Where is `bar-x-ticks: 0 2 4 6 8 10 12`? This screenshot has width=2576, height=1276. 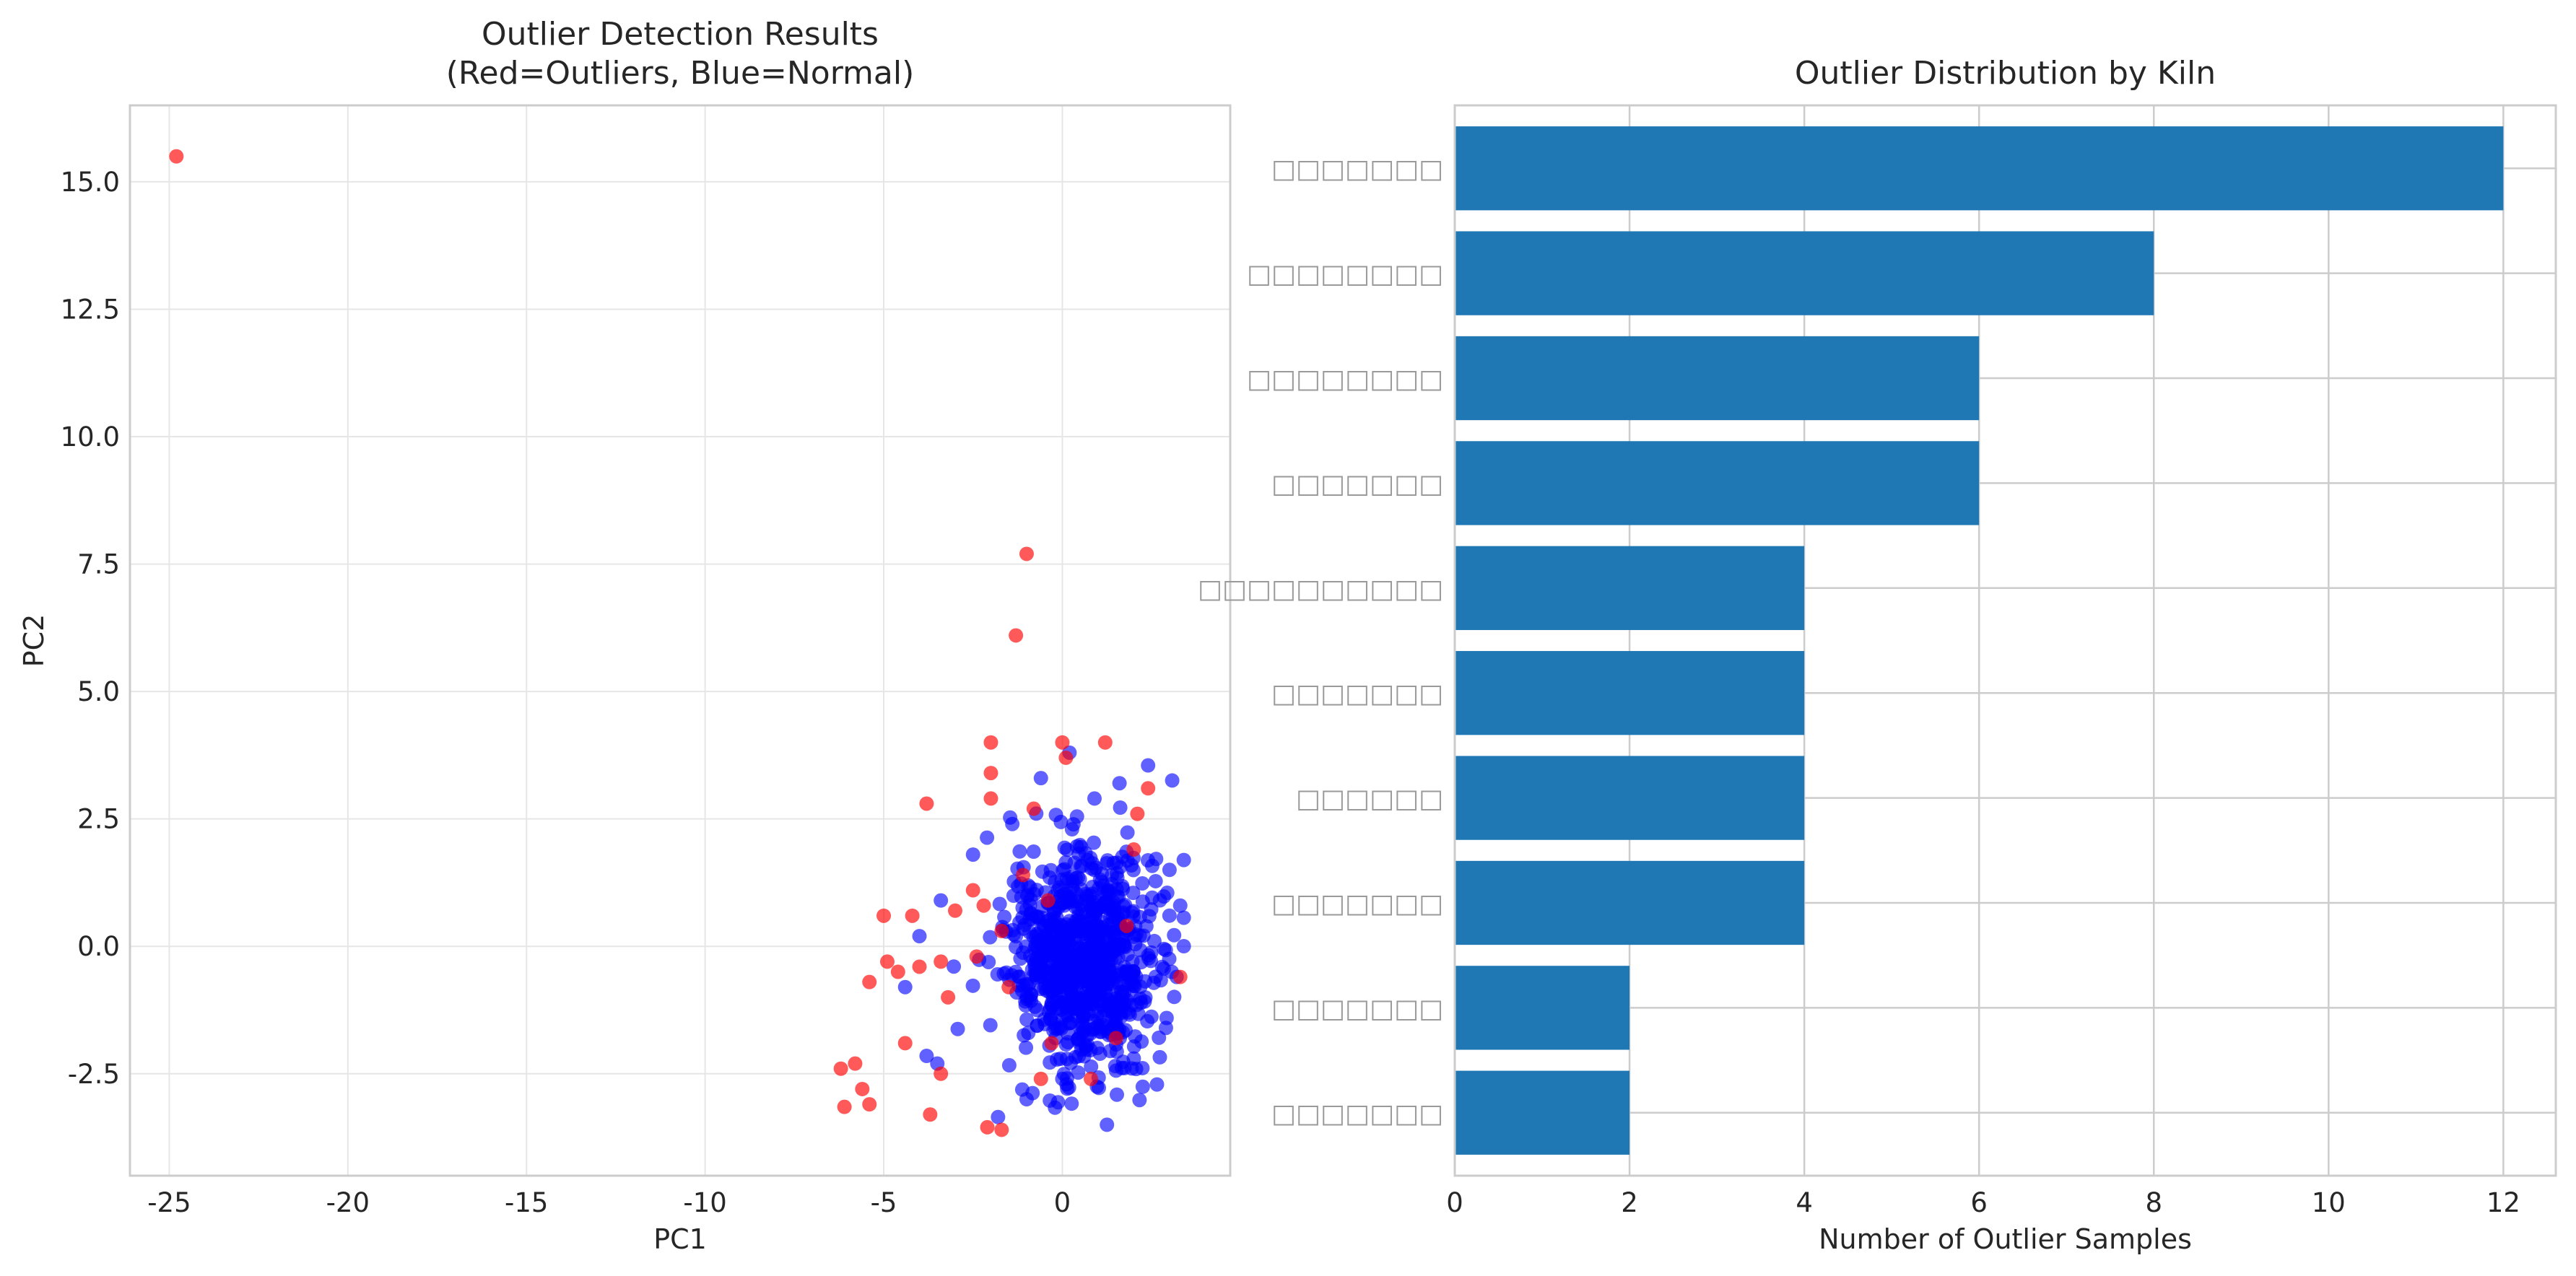 bar-x-ticks: 0 2 4 6 8 10 12 is located at coordinates (1983, 1202).